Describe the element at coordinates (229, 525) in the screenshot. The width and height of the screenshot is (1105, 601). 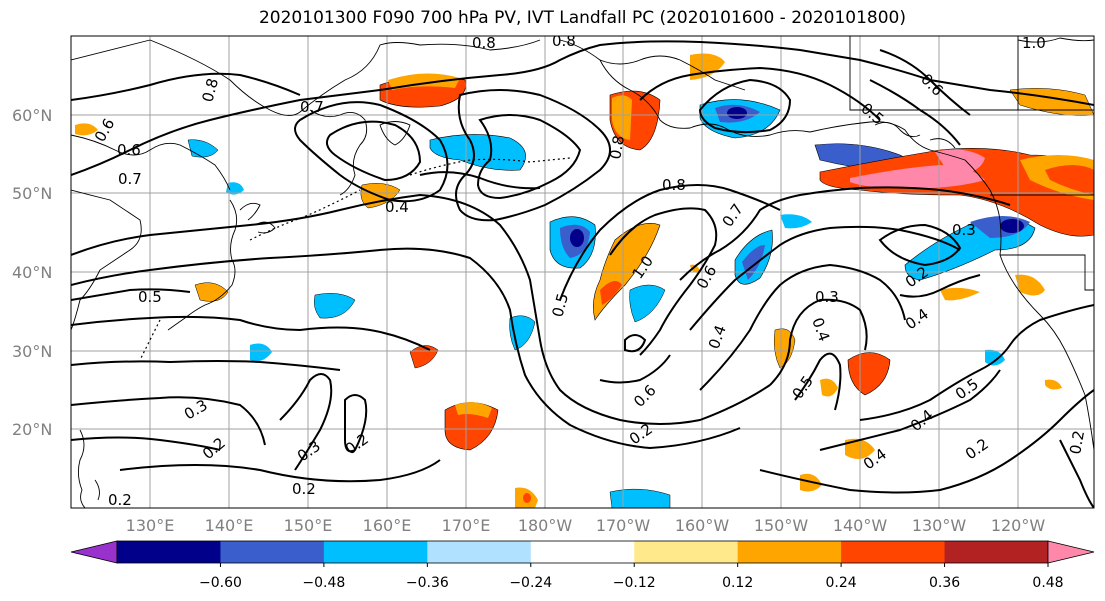
I see `lon-label: 140°E` at that location.